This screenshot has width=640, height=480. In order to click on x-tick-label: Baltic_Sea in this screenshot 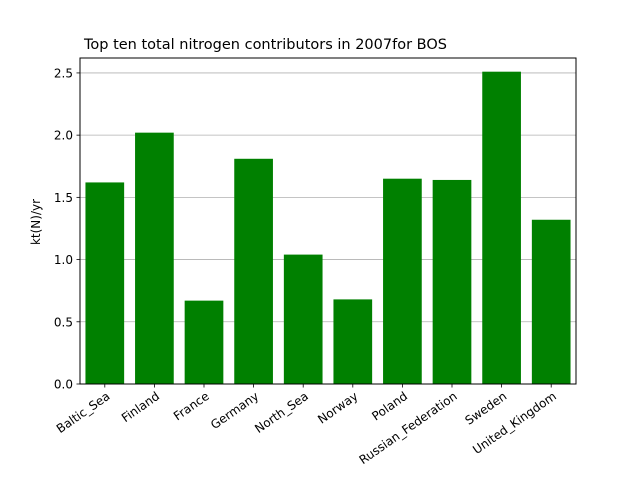, I will do `click(83, 412)`.